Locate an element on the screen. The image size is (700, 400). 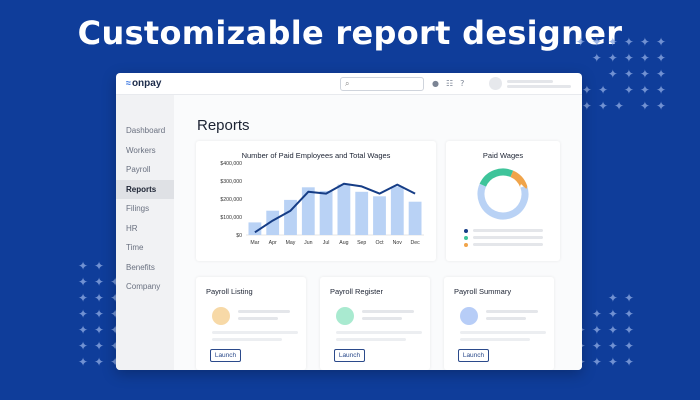
y-tick-label: $300,000 is located at coordinates (231, 182).